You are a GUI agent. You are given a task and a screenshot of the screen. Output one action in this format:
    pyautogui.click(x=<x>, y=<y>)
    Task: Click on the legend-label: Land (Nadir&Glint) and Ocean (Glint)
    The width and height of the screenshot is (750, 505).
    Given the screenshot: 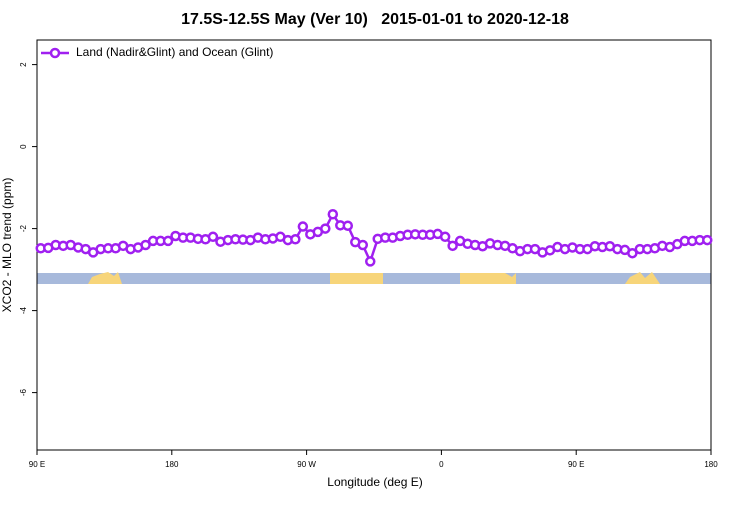 What is the action you would take?
    pyautogui.click(x=174, y=52)
    